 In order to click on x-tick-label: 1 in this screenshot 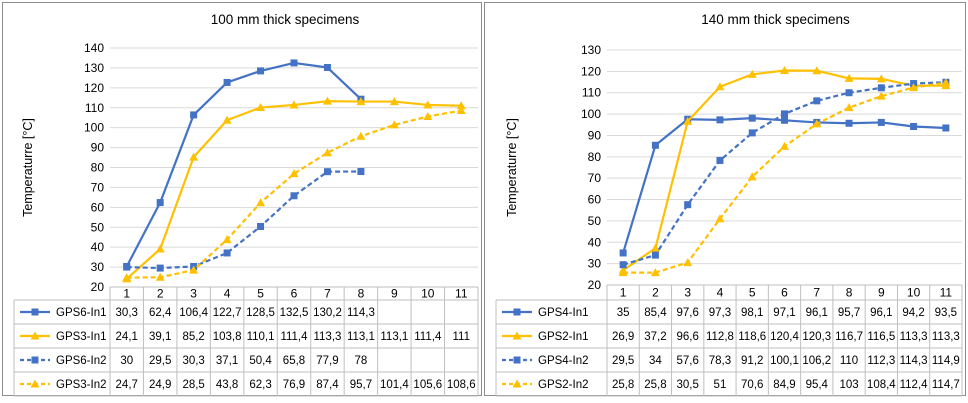, I will do `click(126, 294)`.